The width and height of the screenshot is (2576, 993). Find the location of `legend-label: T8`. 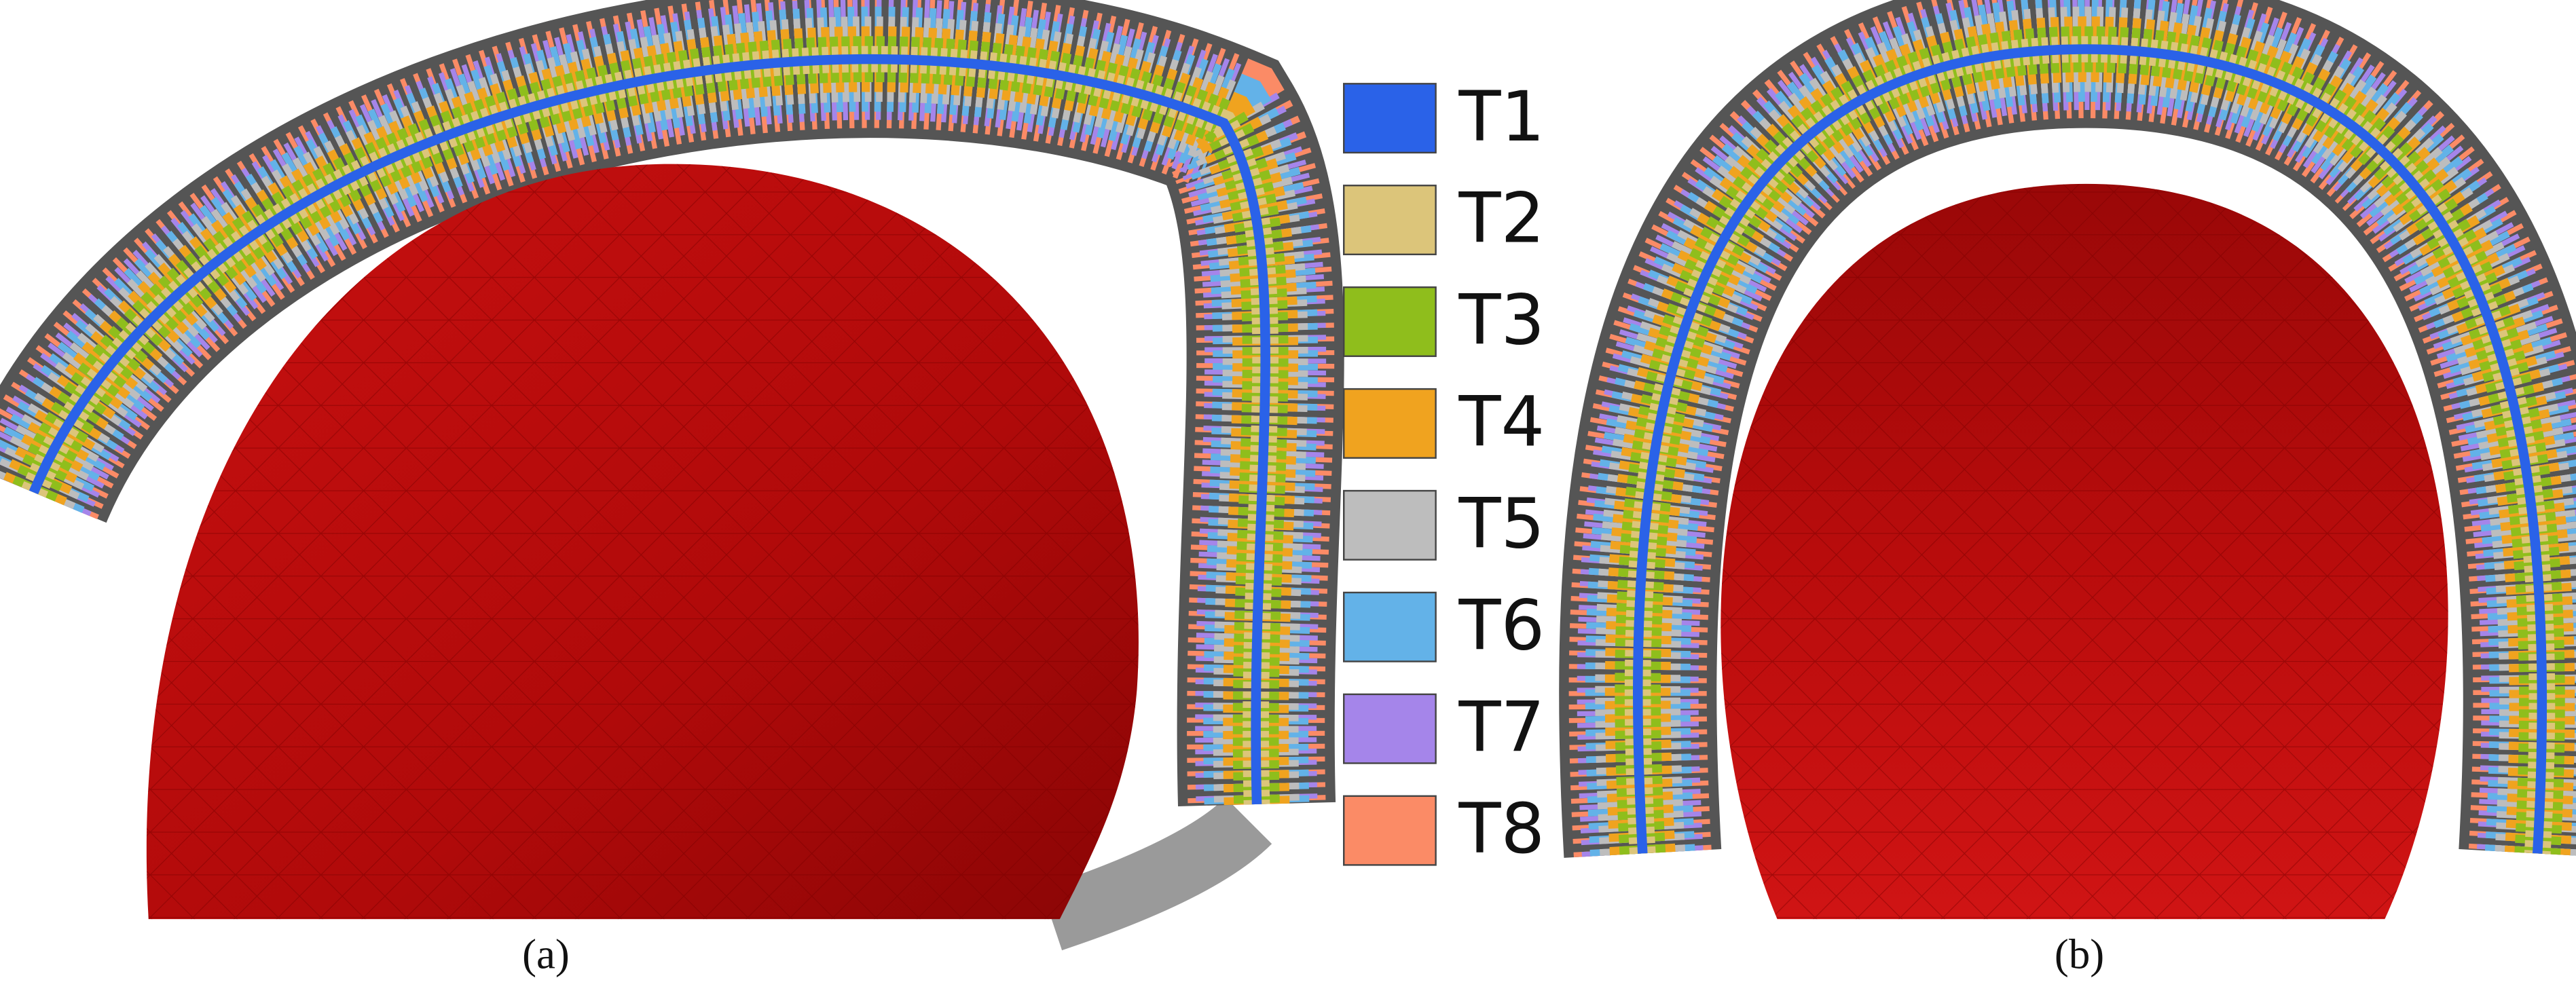

legend-label: T8 is located at coordinates (1501, 829).